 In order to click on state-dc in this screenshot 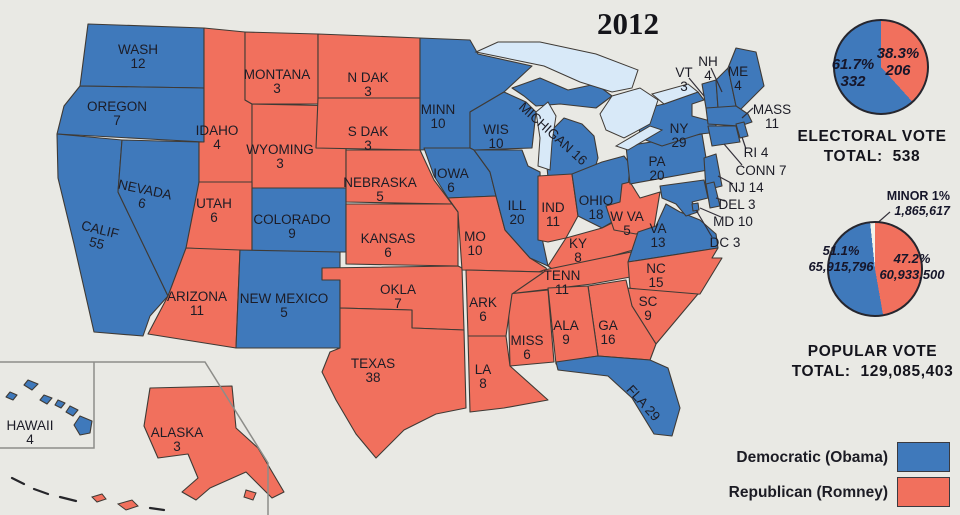, I will do `click(695, 207)`.